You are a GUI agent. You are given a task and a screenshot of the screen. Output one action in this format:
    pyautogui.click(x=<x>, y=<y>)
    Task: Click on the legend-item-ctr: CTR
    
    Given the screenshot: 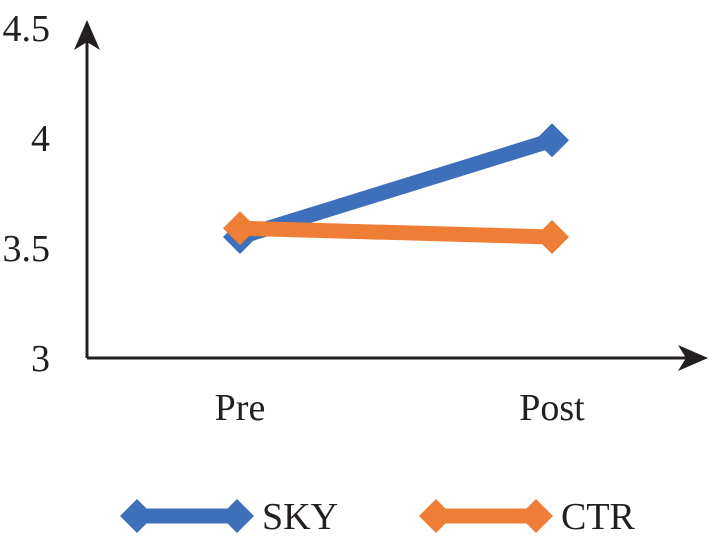 What is the action you would take?
    pyautogui.click(x=527, y=517)
    